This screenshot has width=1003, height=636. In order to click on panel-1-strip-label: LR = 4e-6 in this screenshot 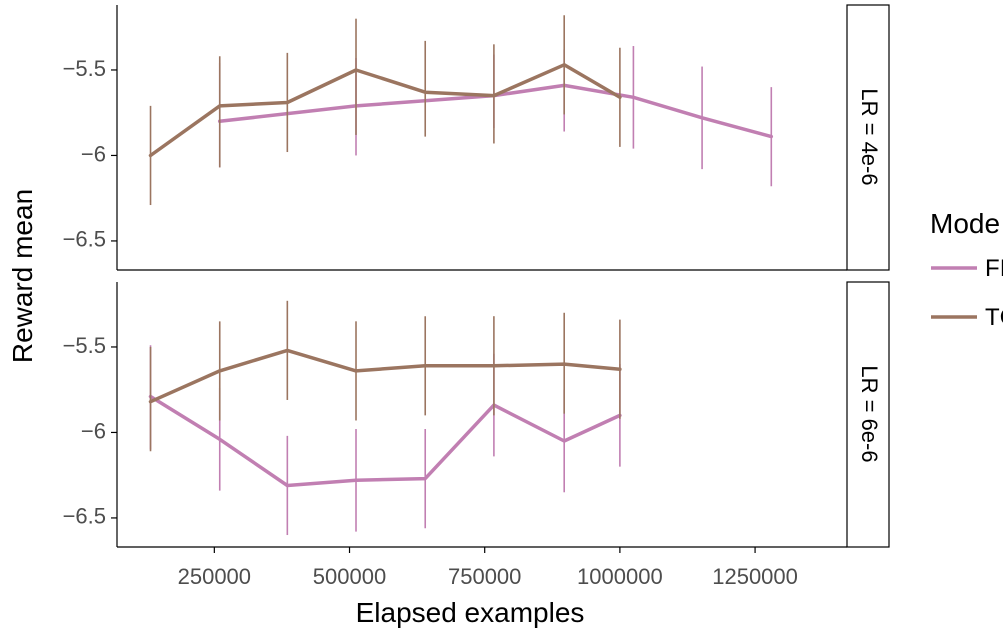, I will do `click(869, 136)`.